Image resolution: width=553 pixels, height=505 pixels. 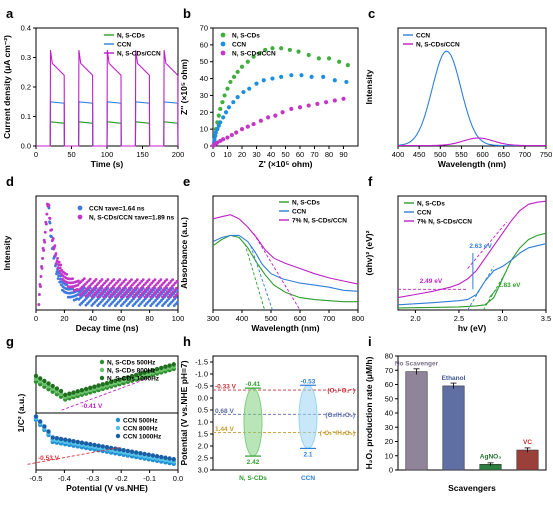 What do you see at coordinates (36, 478) in the screenshot?
I see `x-tick-label-g: -0.5` at bounding box center [36, 478].